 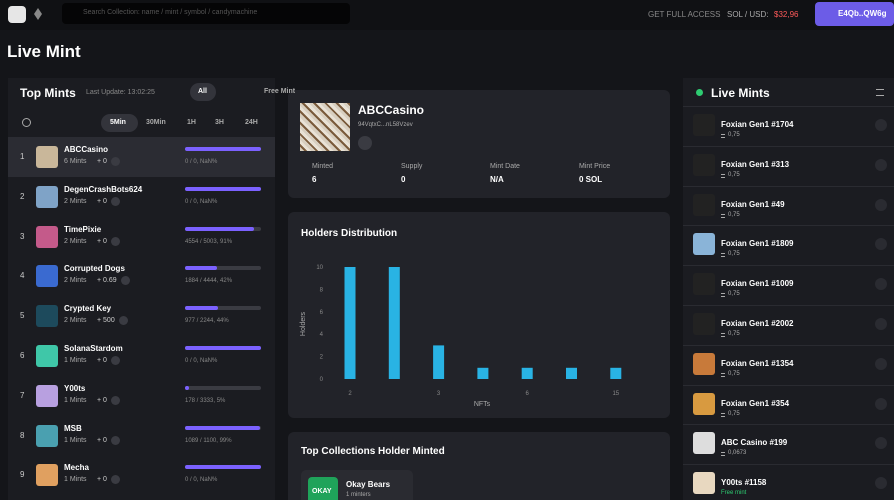 What do you see at coordinates (757, 323) in the screenshot?
I see `live-name: Foxian Gen1 #2002` at bounding box center [757, 323].